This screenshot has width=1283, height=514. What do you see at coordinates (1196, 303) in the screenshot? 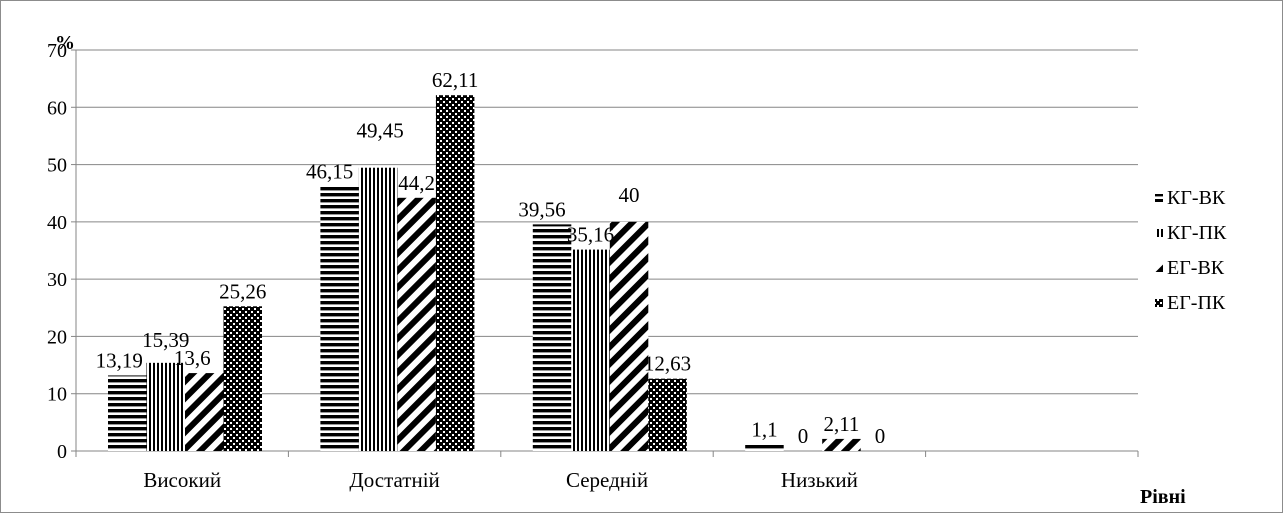
I see `legend-label: ЕГ-ПК` at bounding box center [1196, 303].